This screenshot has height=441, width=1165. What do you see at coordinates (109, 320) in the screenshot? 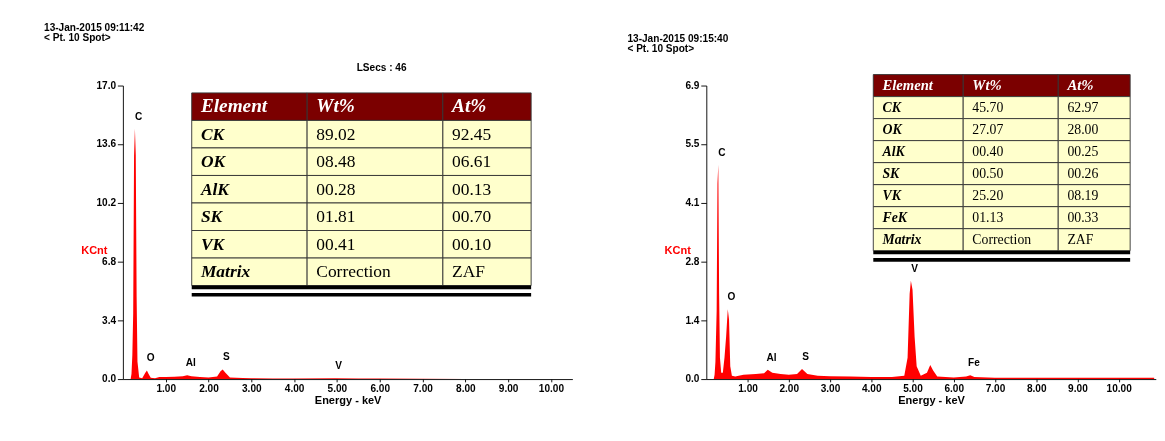
I see `y-tick-label: 3.4` at bounding box center [109, 320].